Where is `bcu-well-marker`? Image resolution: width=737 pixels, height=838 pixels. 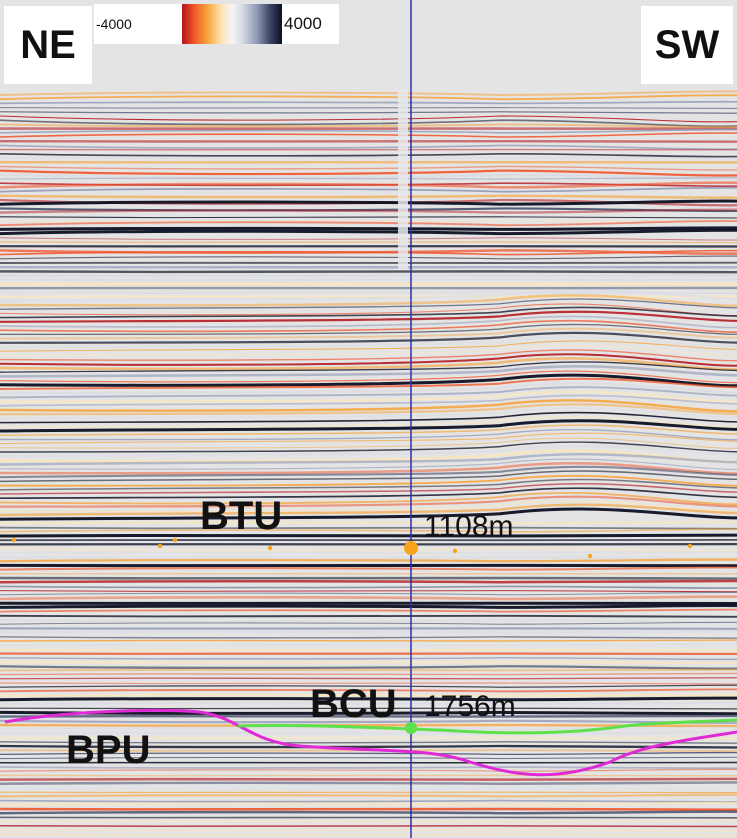
bcu-well-marker is located at coordinates (411, 728).